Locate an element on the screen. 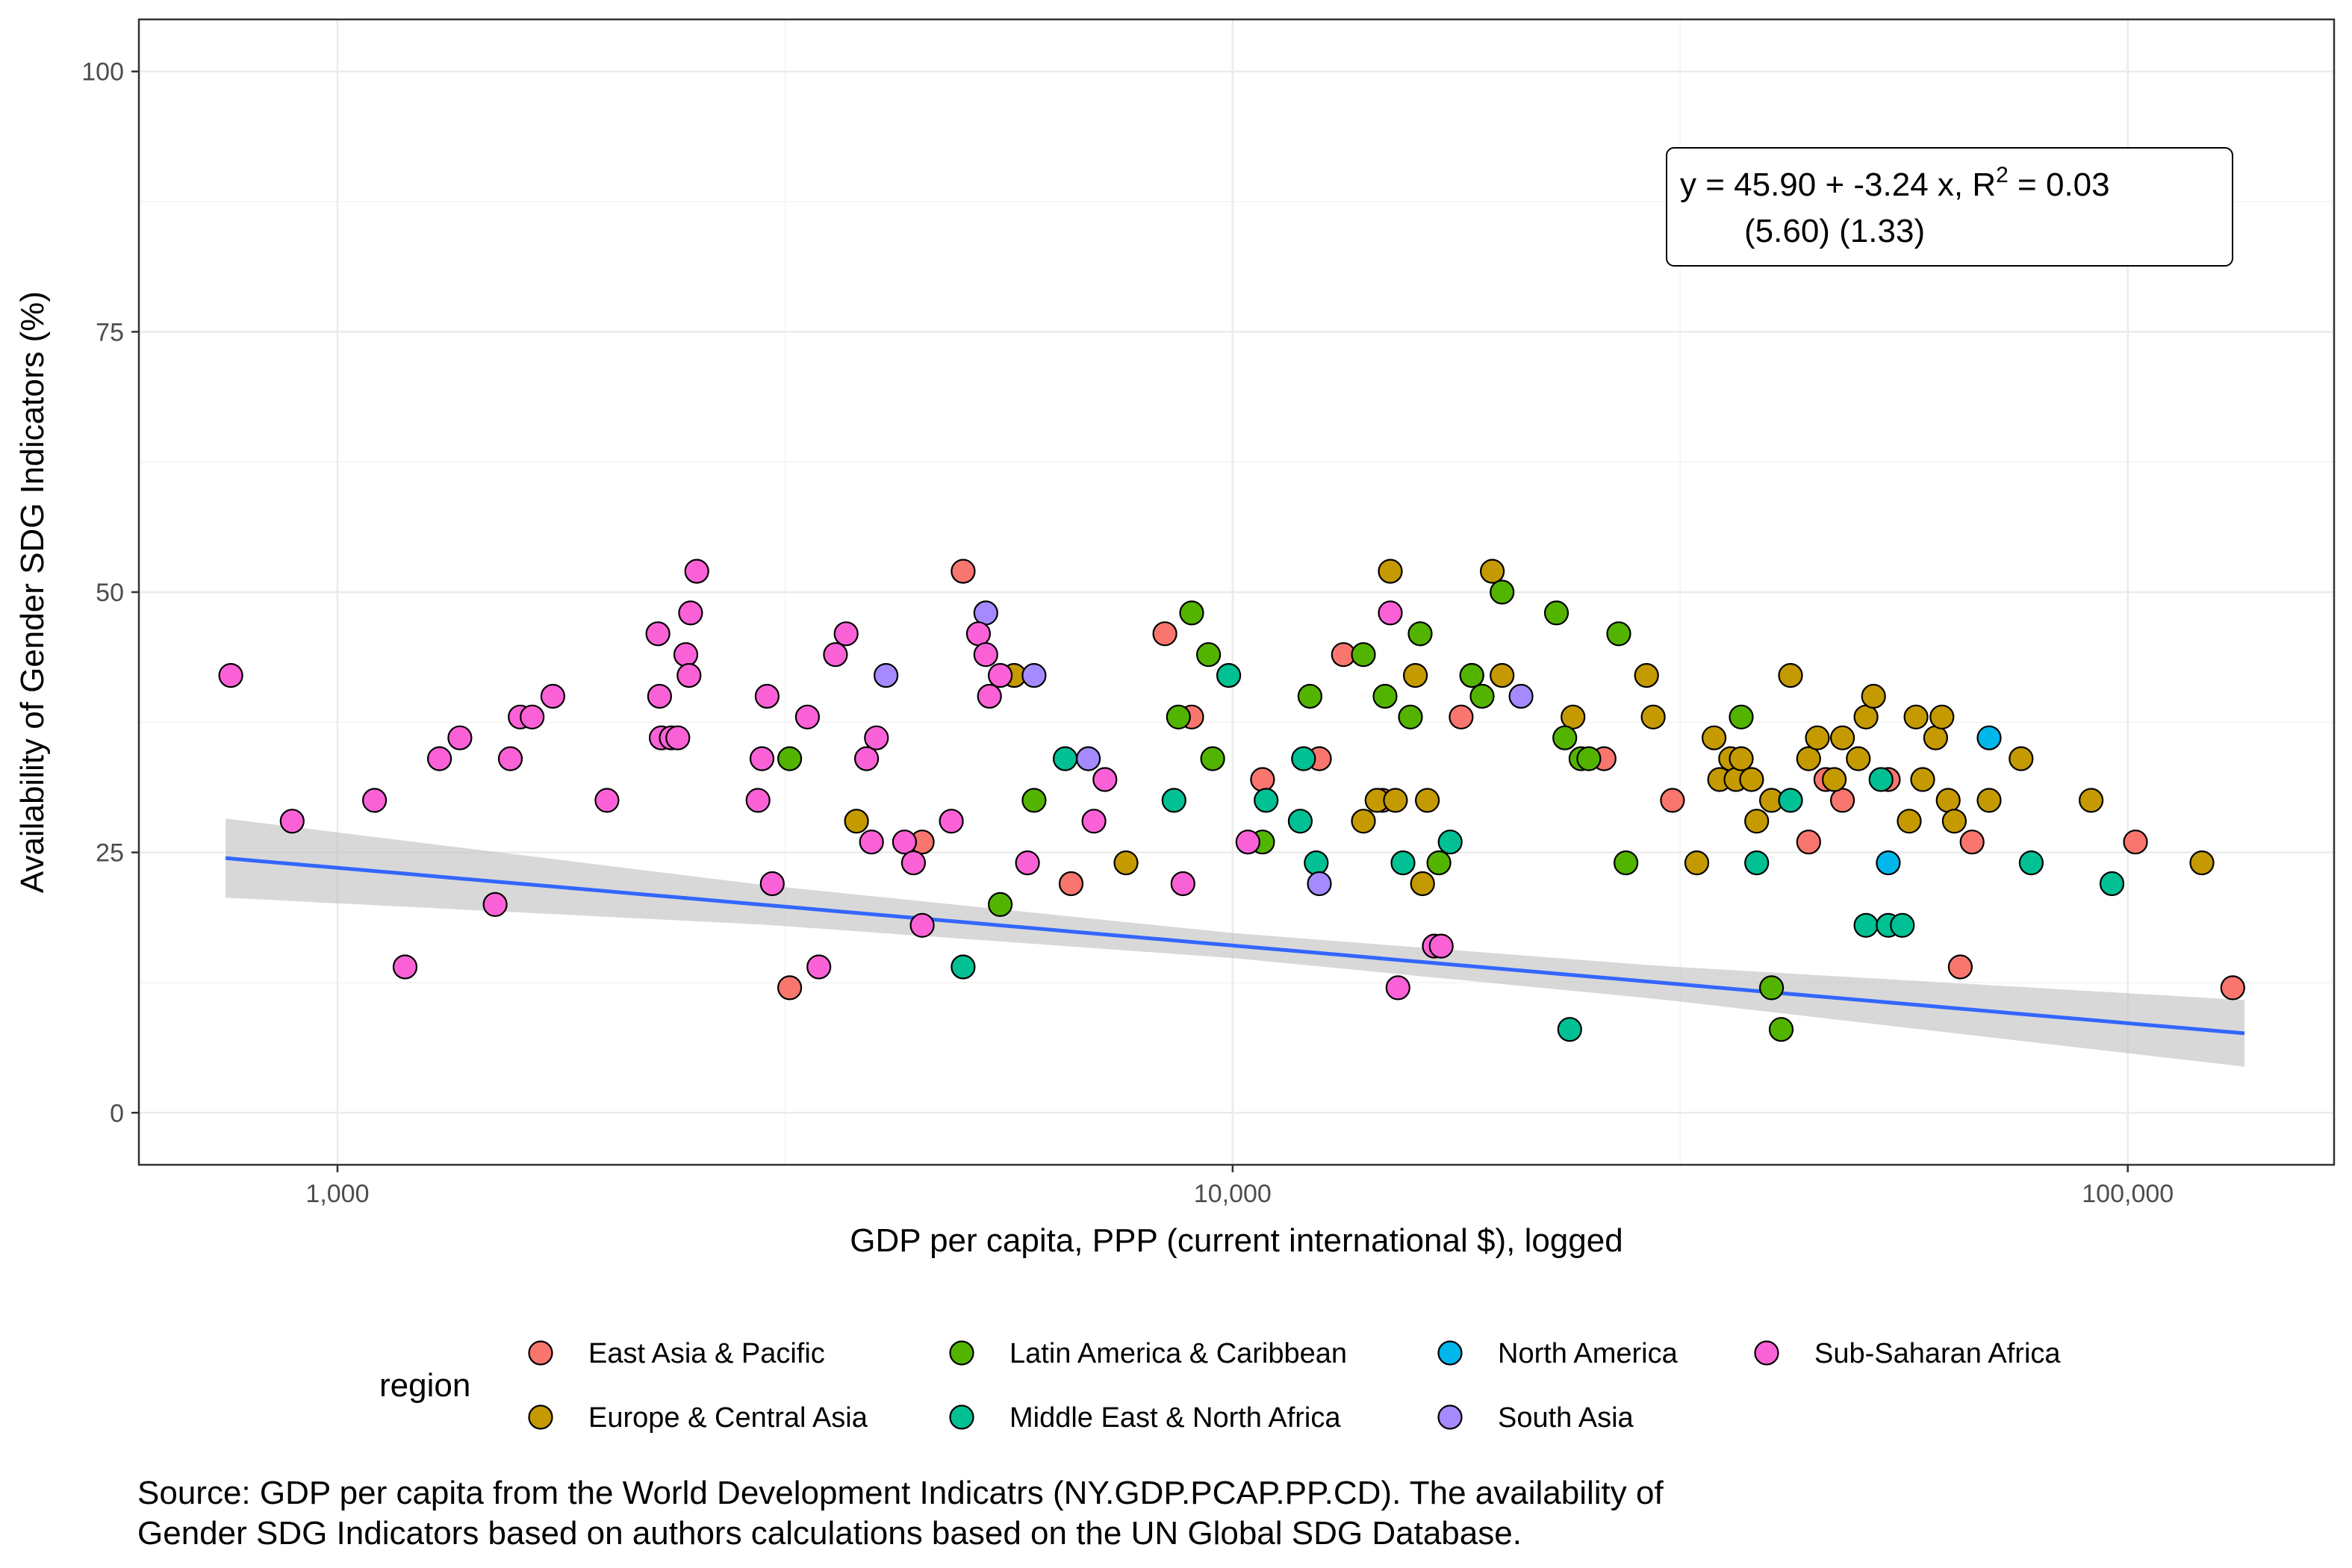 The height and width of the screenshot is (1568, 2352). equation-prefix: y = 45.90 + -3.24 x, R is located at coordinates (1838, 185).